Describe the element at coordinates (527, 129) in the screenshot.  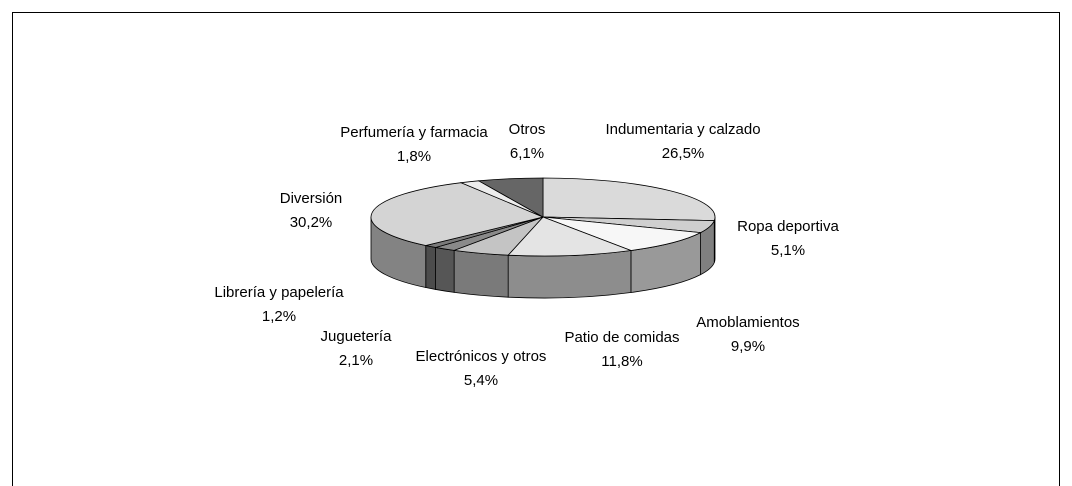
I see `slice-label: Otros` at that location.